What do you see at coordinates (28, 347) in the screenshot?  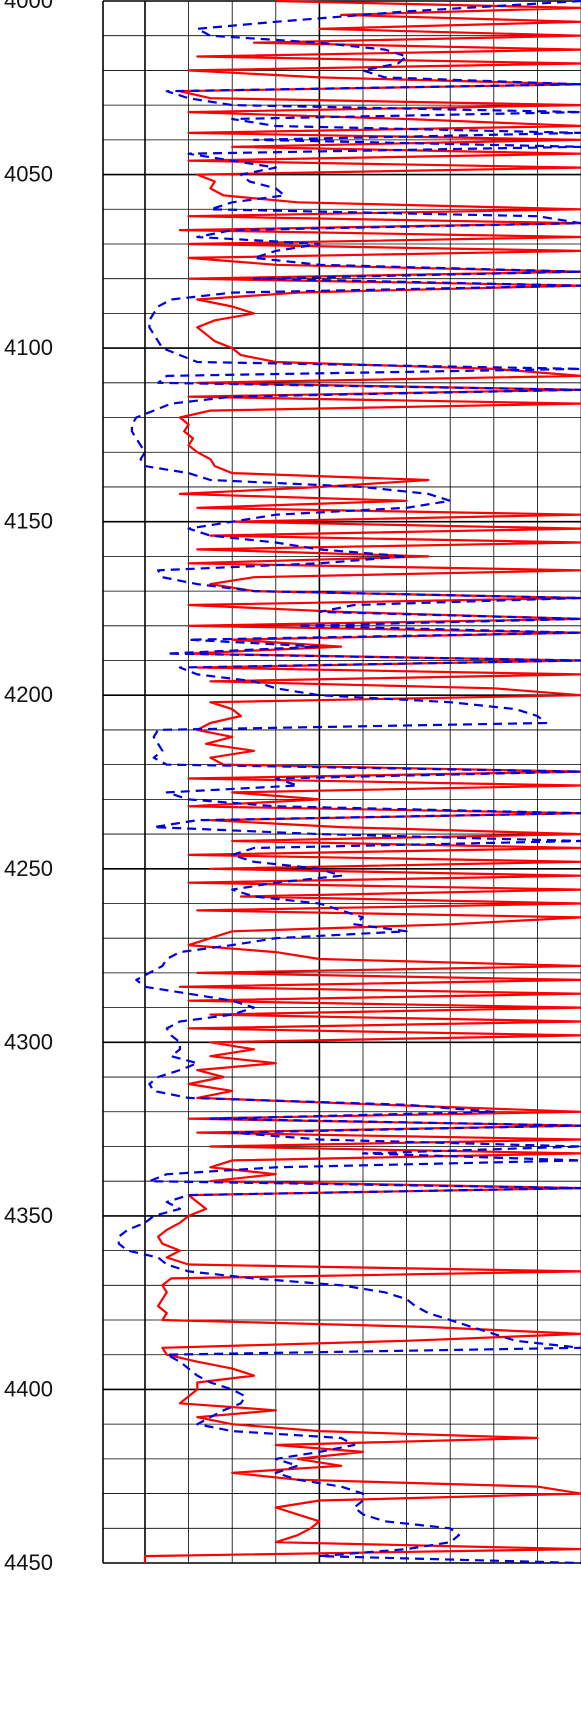 I see `depth-tick-label: 4100` at bounding box center [28, 347].